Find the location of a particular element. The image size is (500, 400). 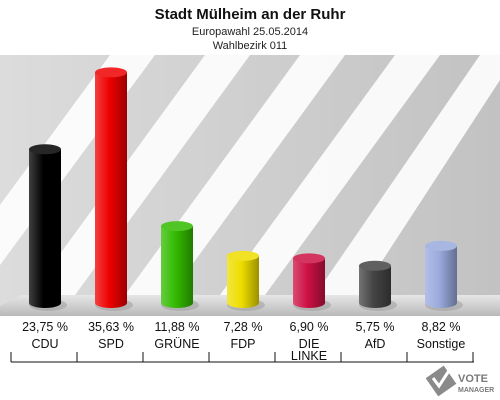

chart-subtitle: Europawahl 25.05.2014 is located at coordinates (250, 32).